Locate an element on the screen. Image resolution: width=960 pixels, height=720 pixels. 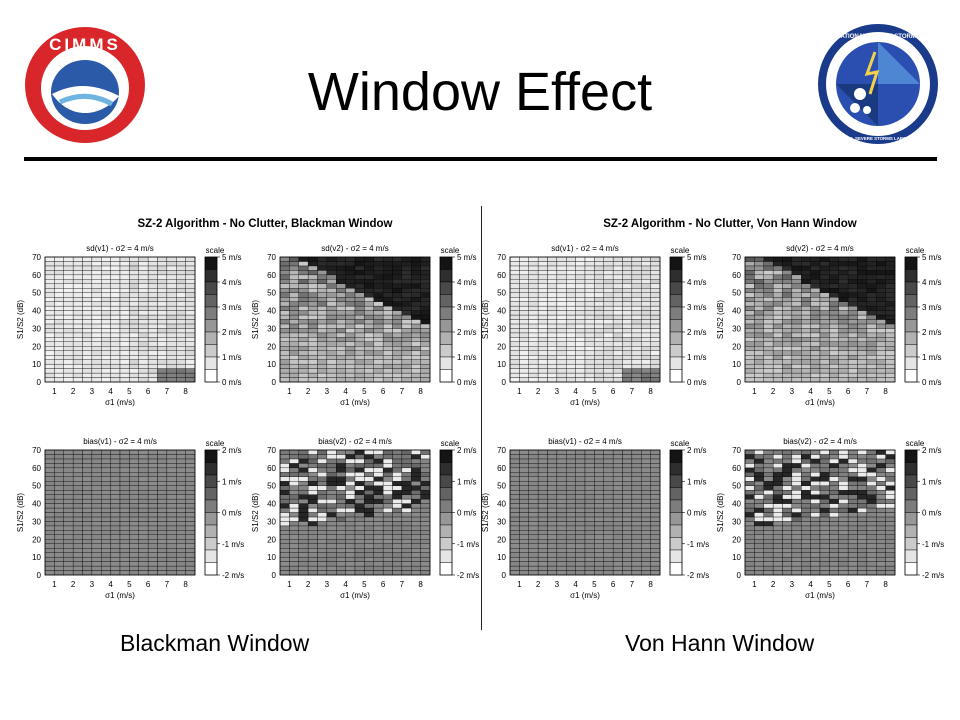
scale-label: 0 m/s is located at coordinates (697, 513).